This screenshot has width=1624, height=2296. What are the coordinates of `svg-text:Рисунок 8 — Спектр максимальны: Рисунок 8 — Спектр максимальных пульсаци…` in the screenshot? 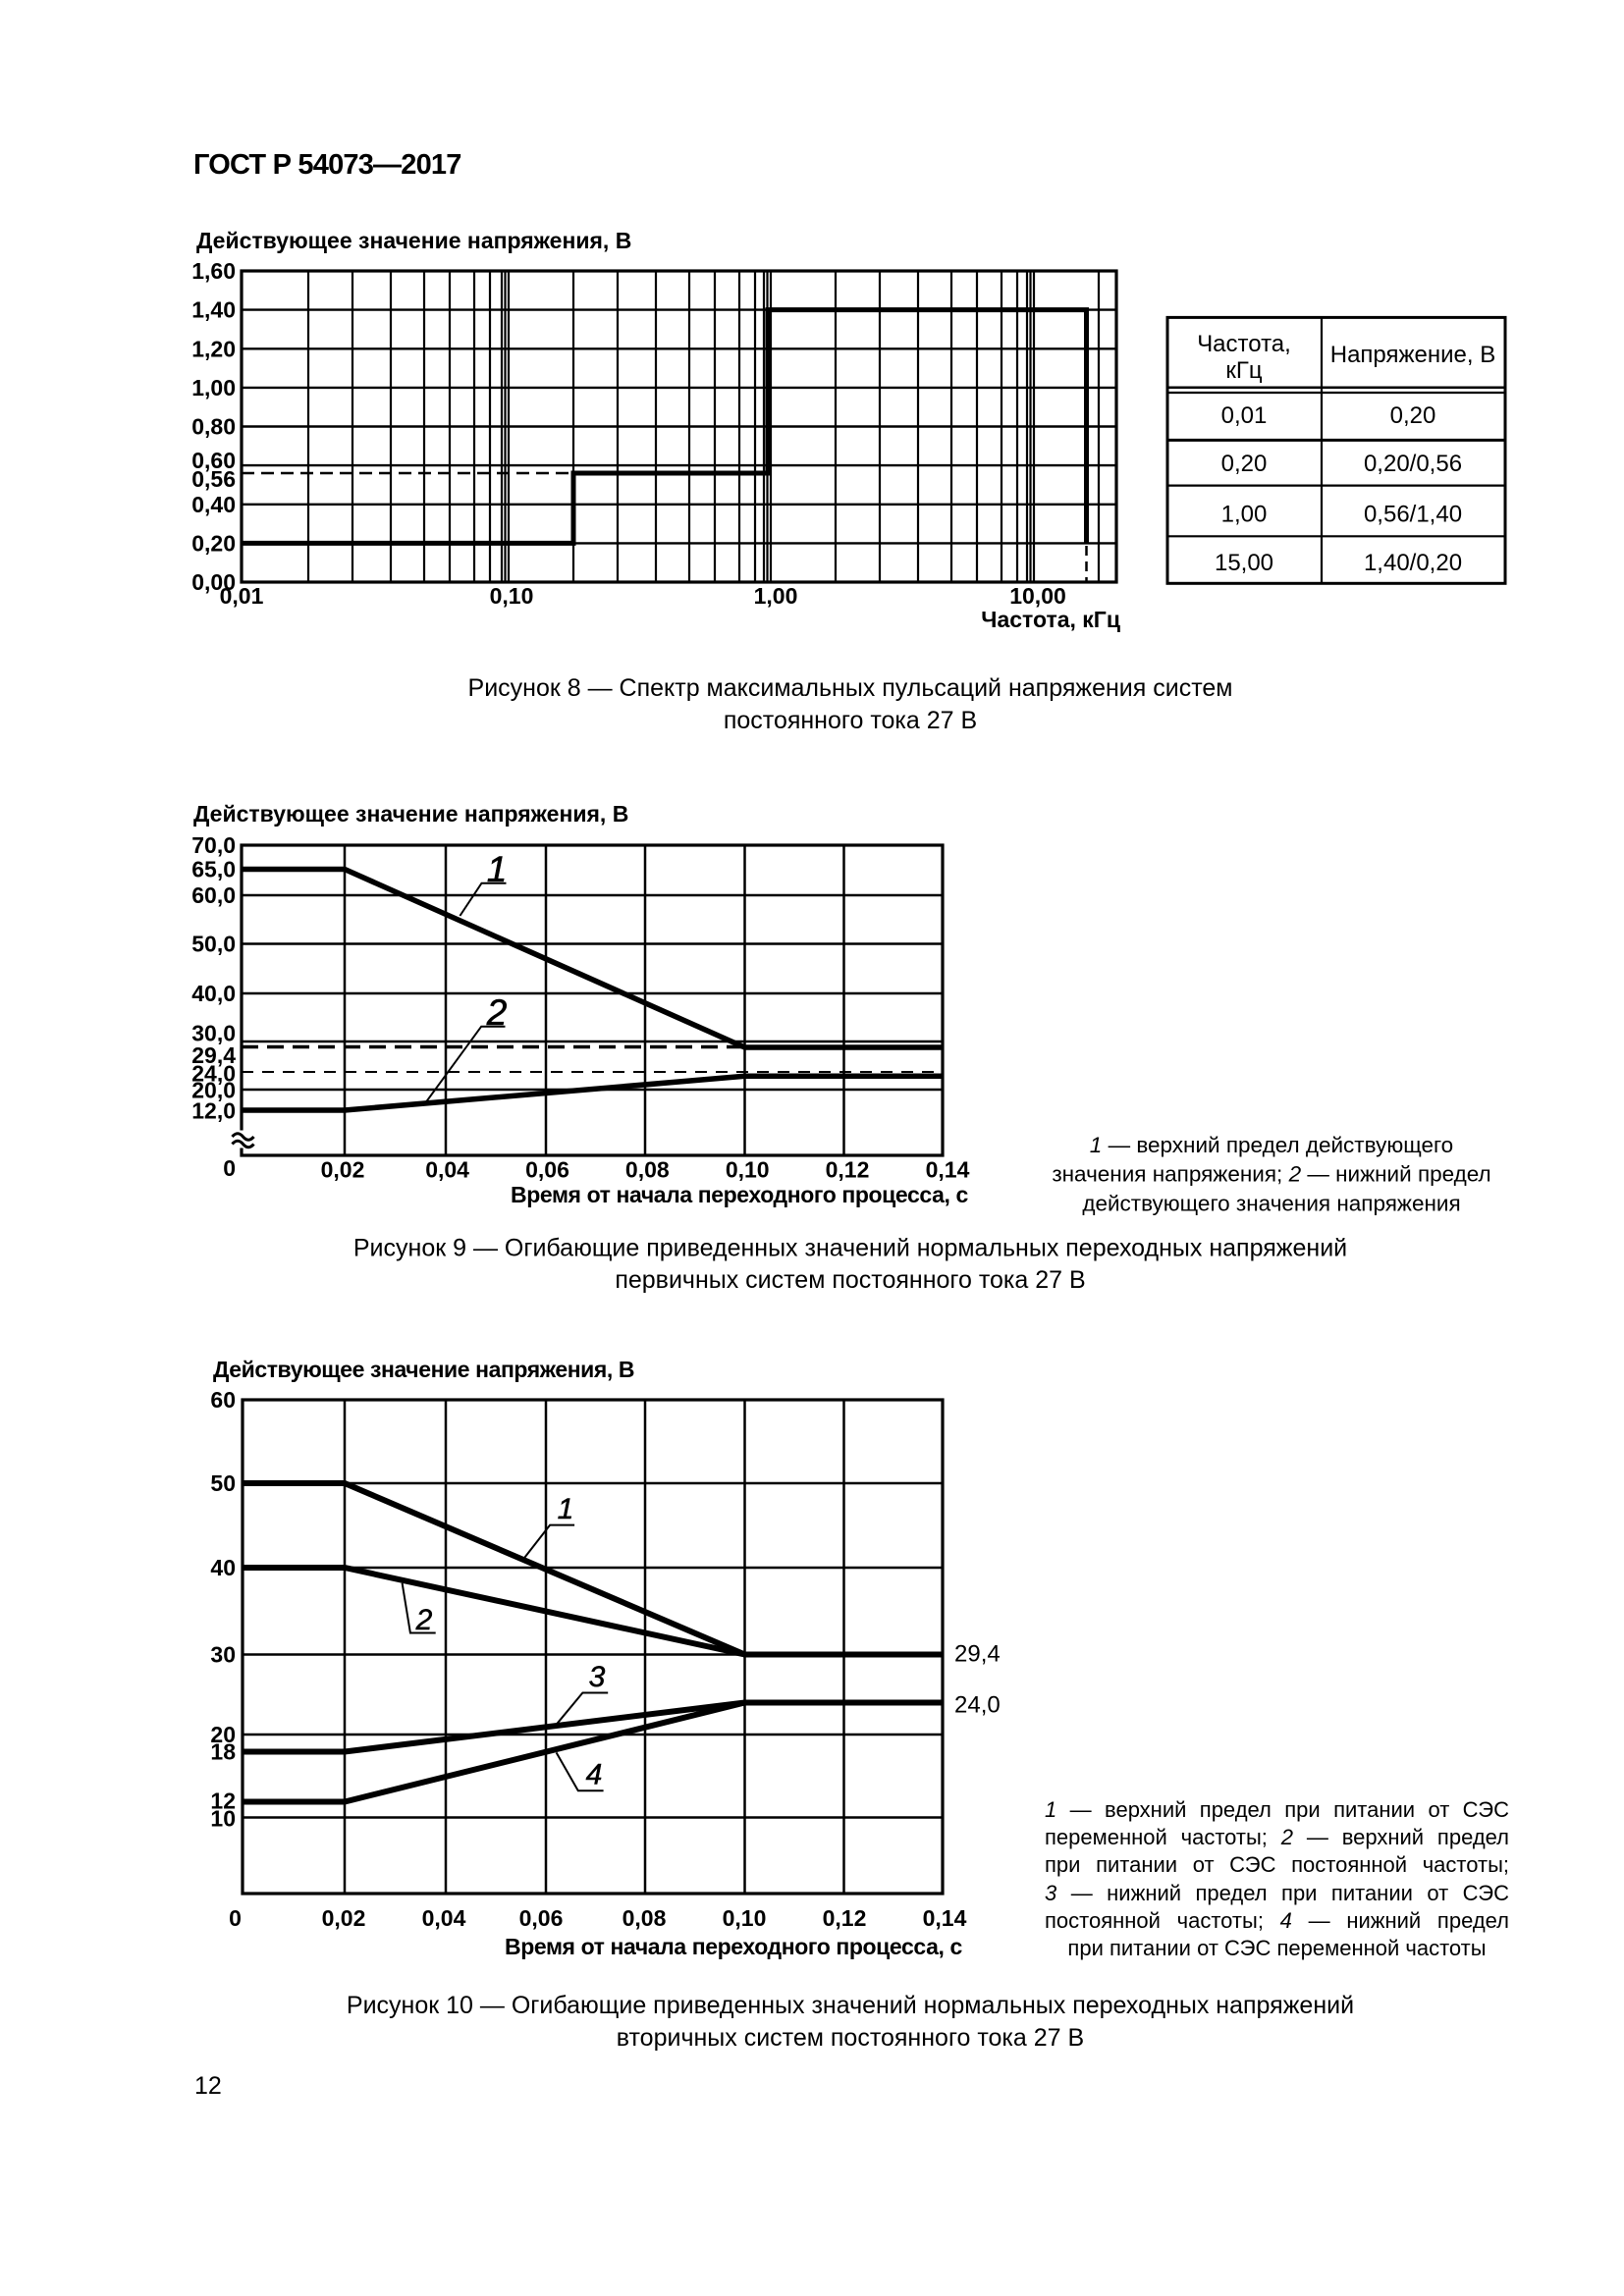 It's located at (850, 688).